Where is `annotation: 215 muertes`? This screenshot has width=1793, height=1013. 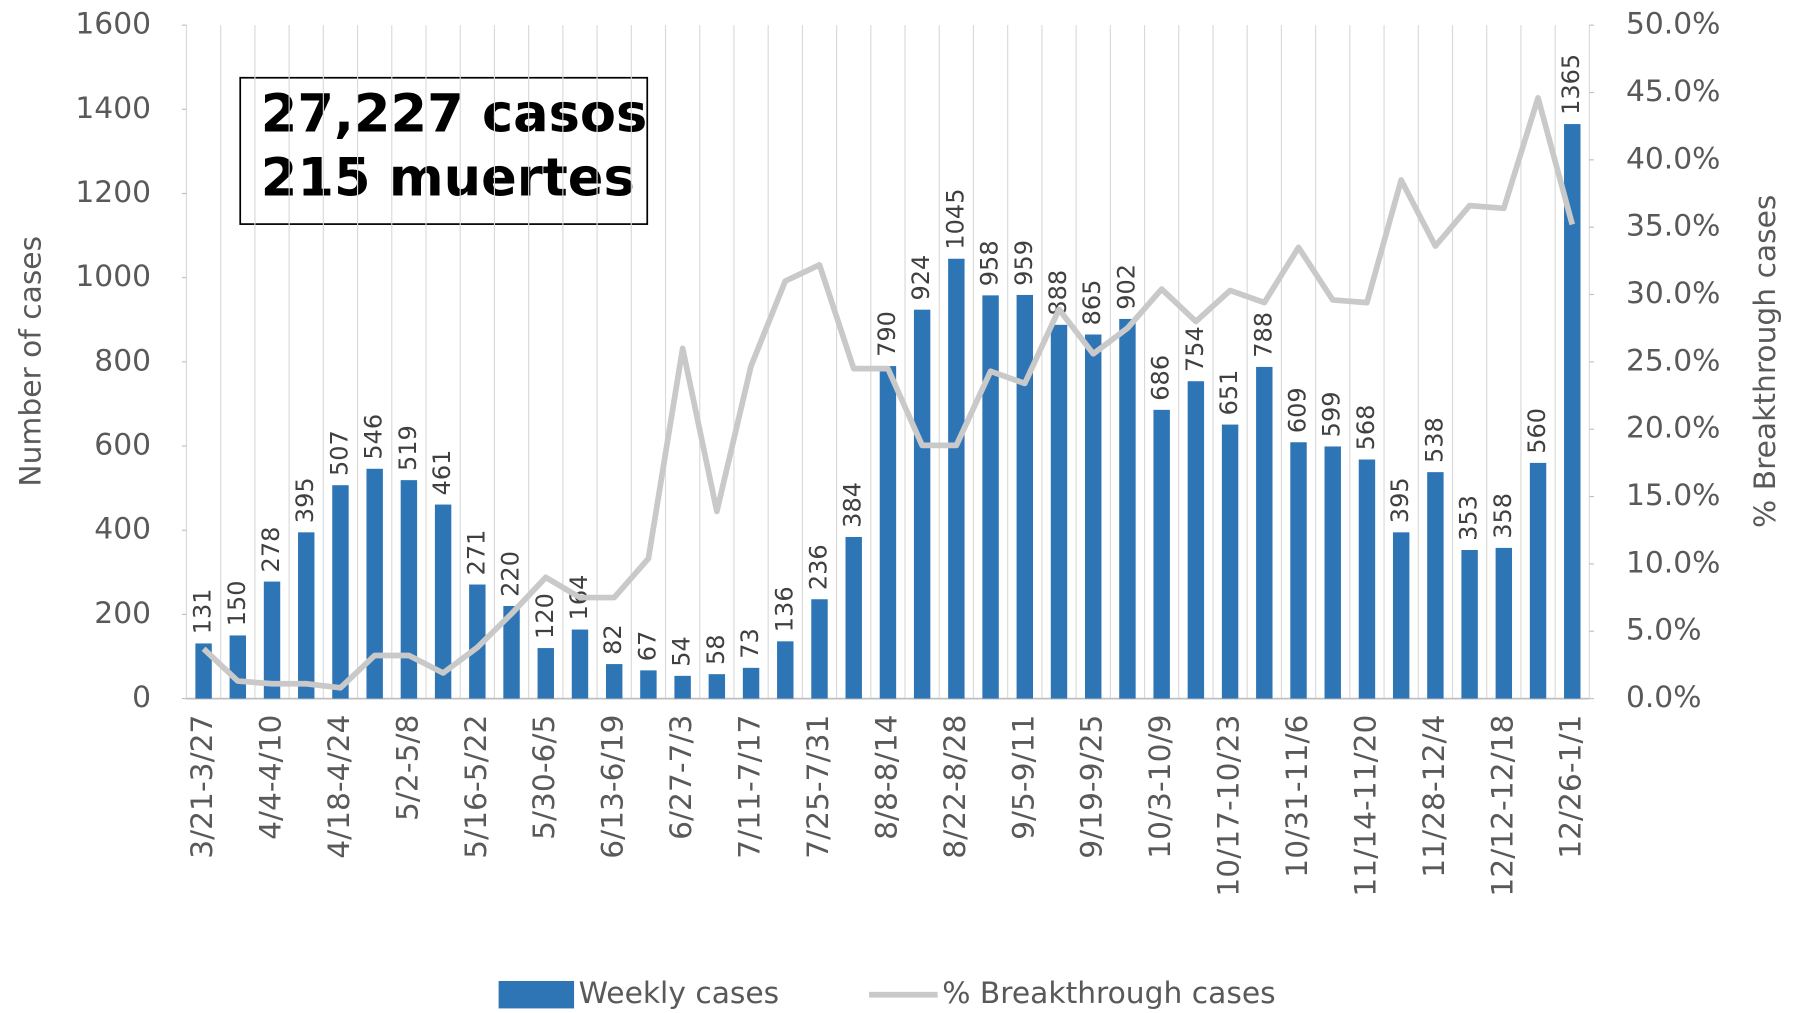 annotation: 215 muertes is located at coordinates (448, 177).